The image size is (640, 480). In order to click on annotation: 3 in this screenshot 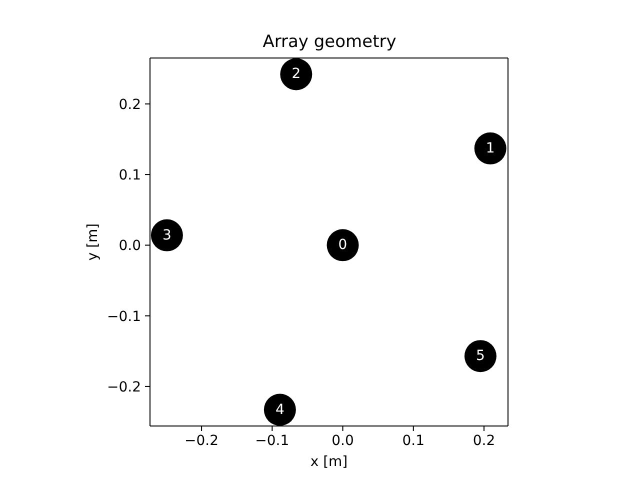, I will do `click(167, 235)`.